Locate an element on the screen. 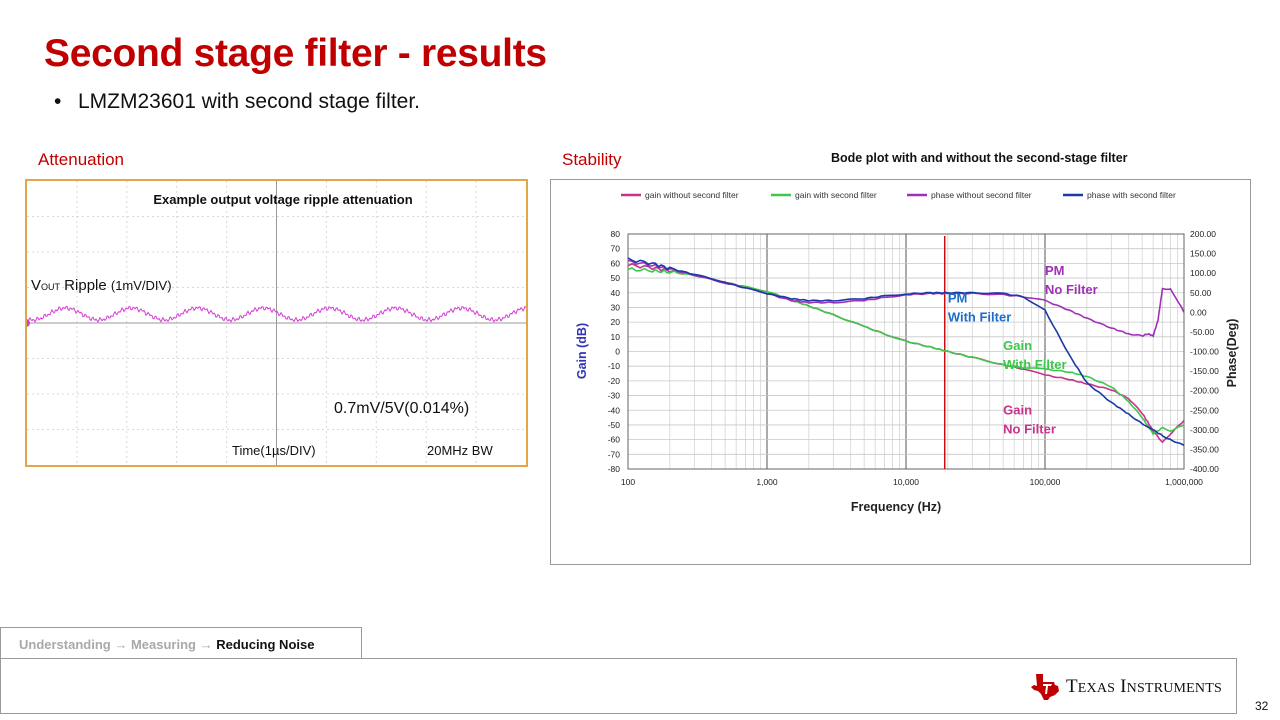 The image size is (1280, 720). bandwidth-label: 20MHz BW is located at coordinates (460, 450).